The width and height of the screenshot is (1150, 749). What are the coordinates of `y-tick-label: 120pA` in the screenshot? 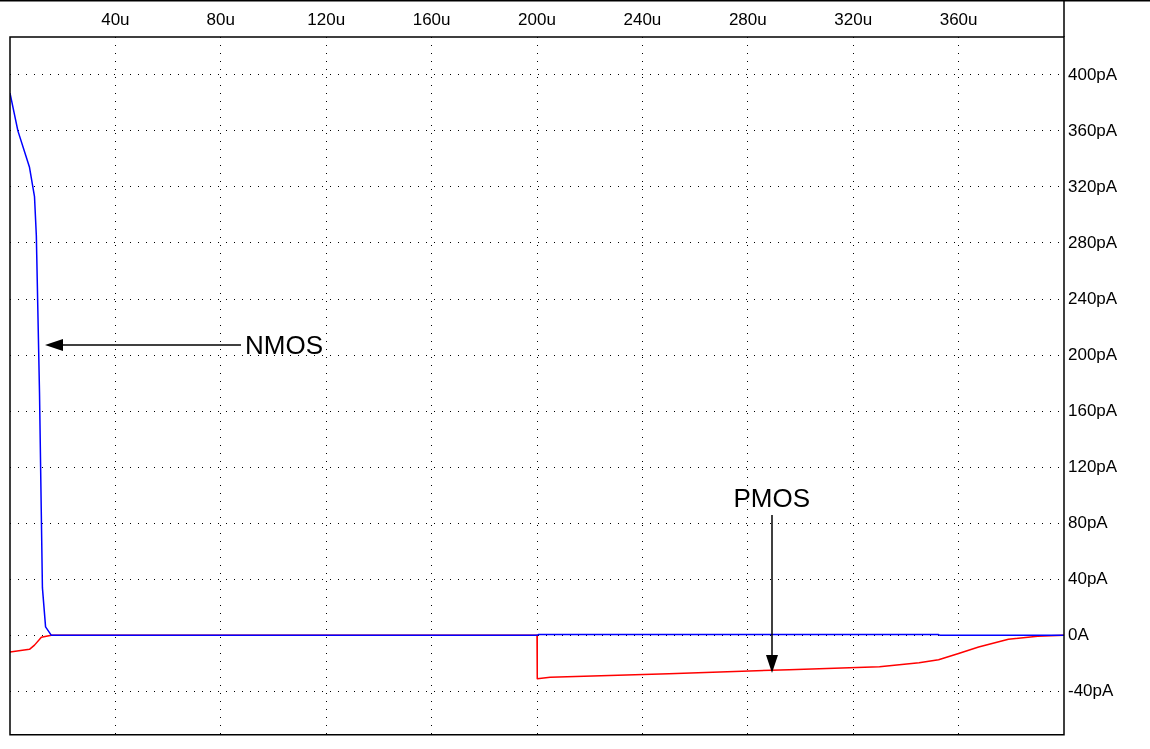 It's located at (1093, 466).